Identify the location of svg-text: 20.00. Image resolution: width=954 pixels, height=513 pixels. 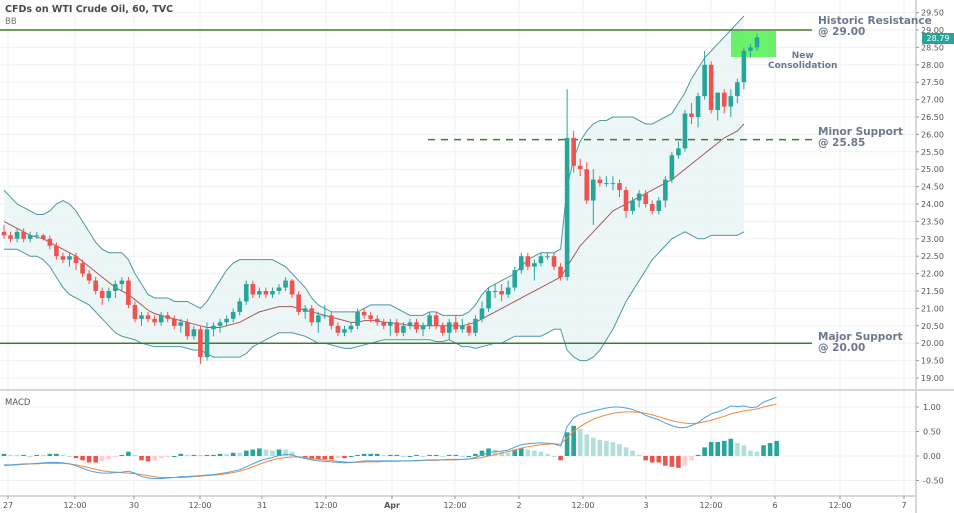
(932, 343).